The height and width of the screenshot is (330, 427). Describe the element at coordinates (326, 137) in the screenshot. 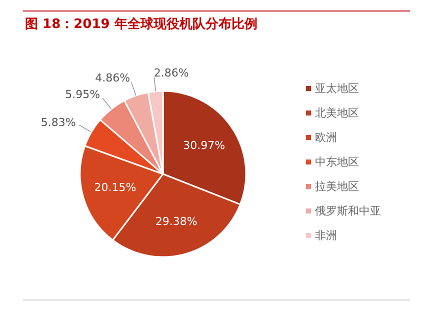

I see `legend-label: 欧洲` at that location.